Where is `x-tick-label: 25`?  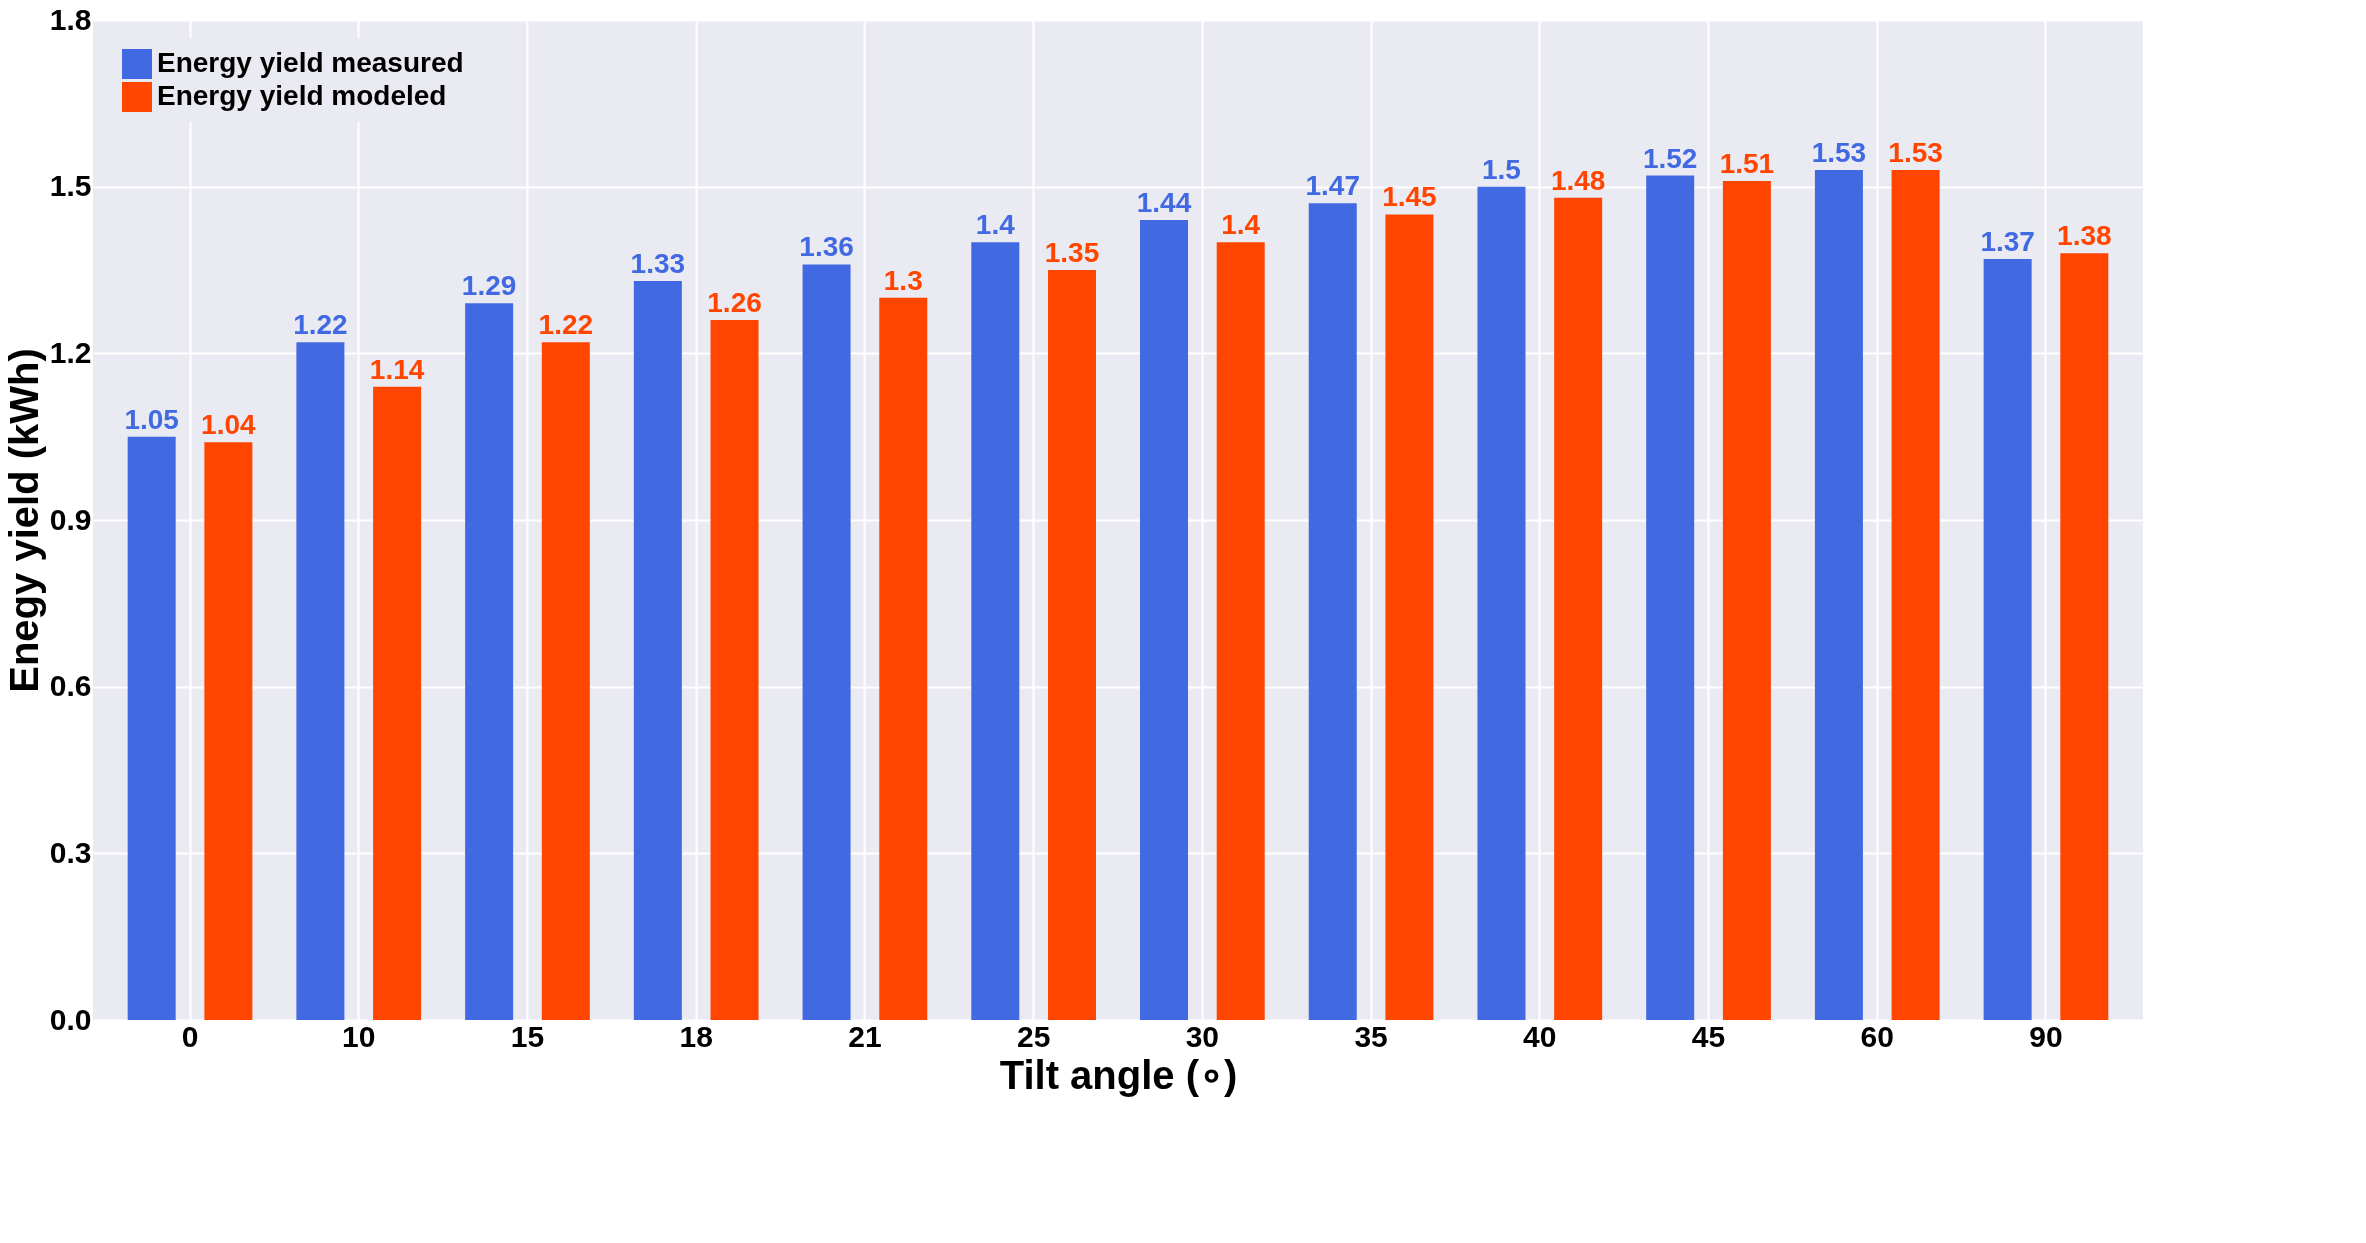
x-tick-label: 25 is located at coordinates (1033, 1036).